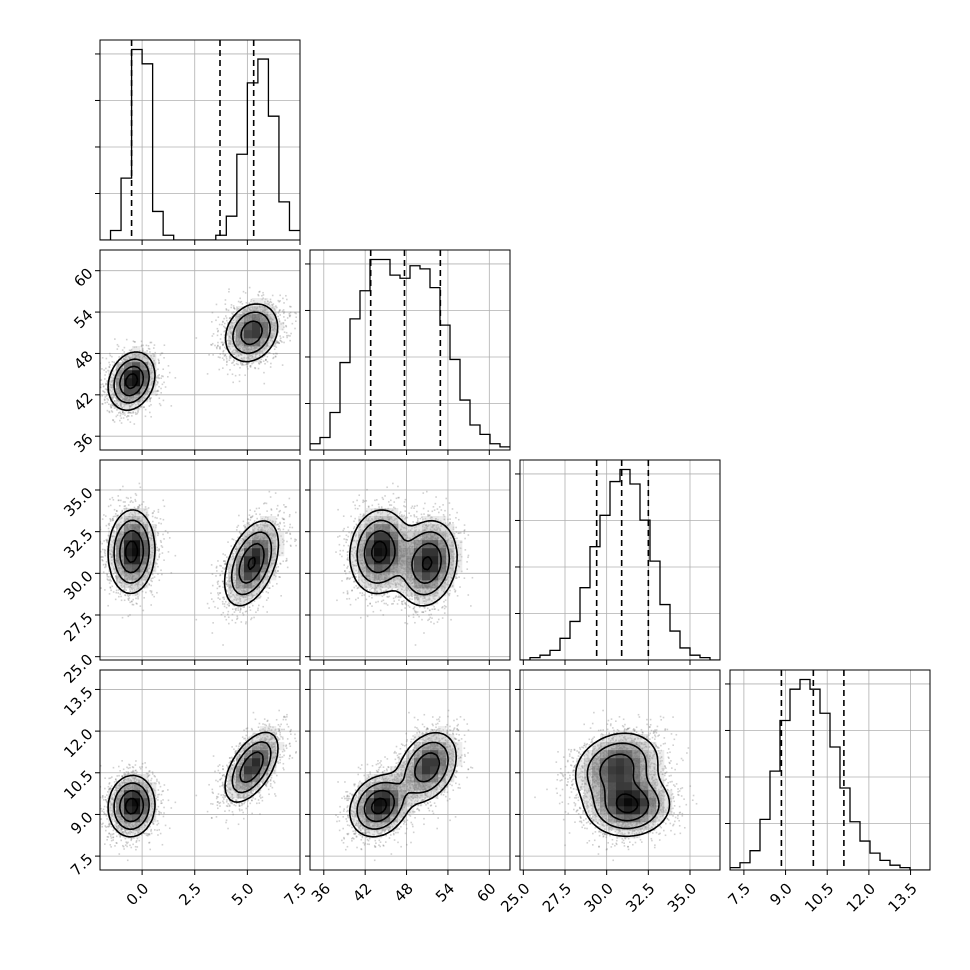  Describe the element at coordinates (83, 402) in the screenshot. I see `y-tick-label: 42` at that location.